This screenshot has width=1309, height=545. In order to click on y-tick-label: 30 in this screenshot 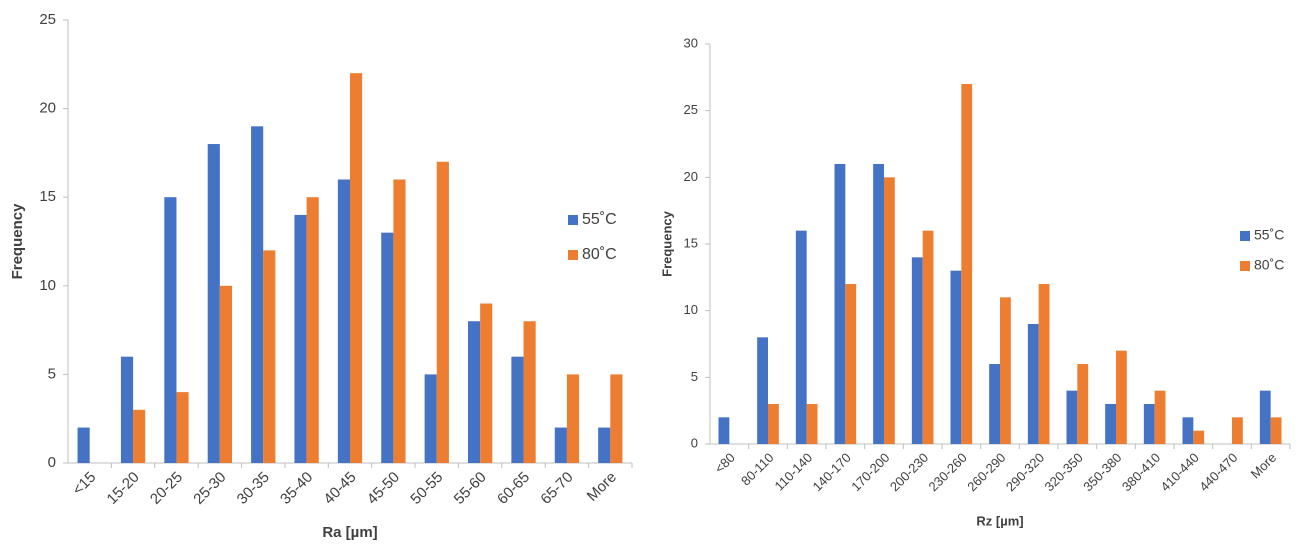, I will do `click(691, 42)`.